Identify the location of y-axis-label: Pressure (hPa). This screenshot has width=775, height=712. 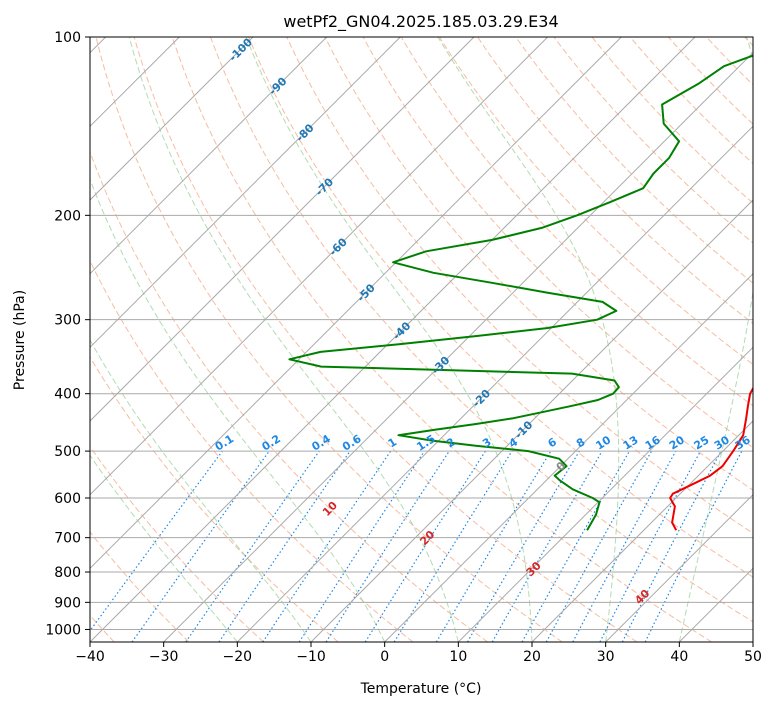
(20, 340).